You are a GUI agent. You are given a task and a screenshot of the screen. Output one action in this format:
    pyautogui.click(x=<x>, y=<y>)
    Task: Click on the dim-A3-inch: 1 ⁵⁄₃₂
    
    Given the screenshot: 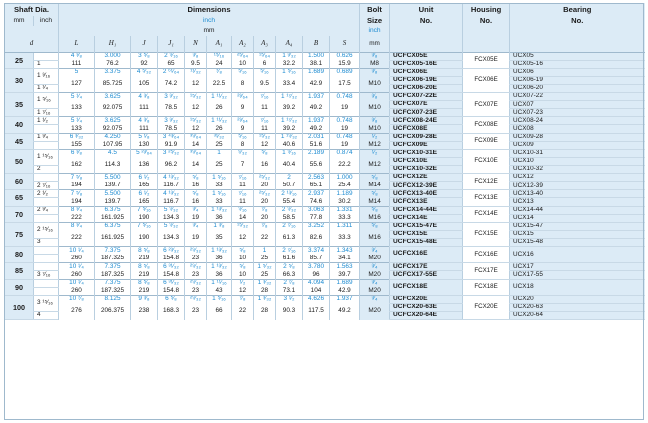 What is the action you would take?
    pyautogui.click(x=264, y=266)
    